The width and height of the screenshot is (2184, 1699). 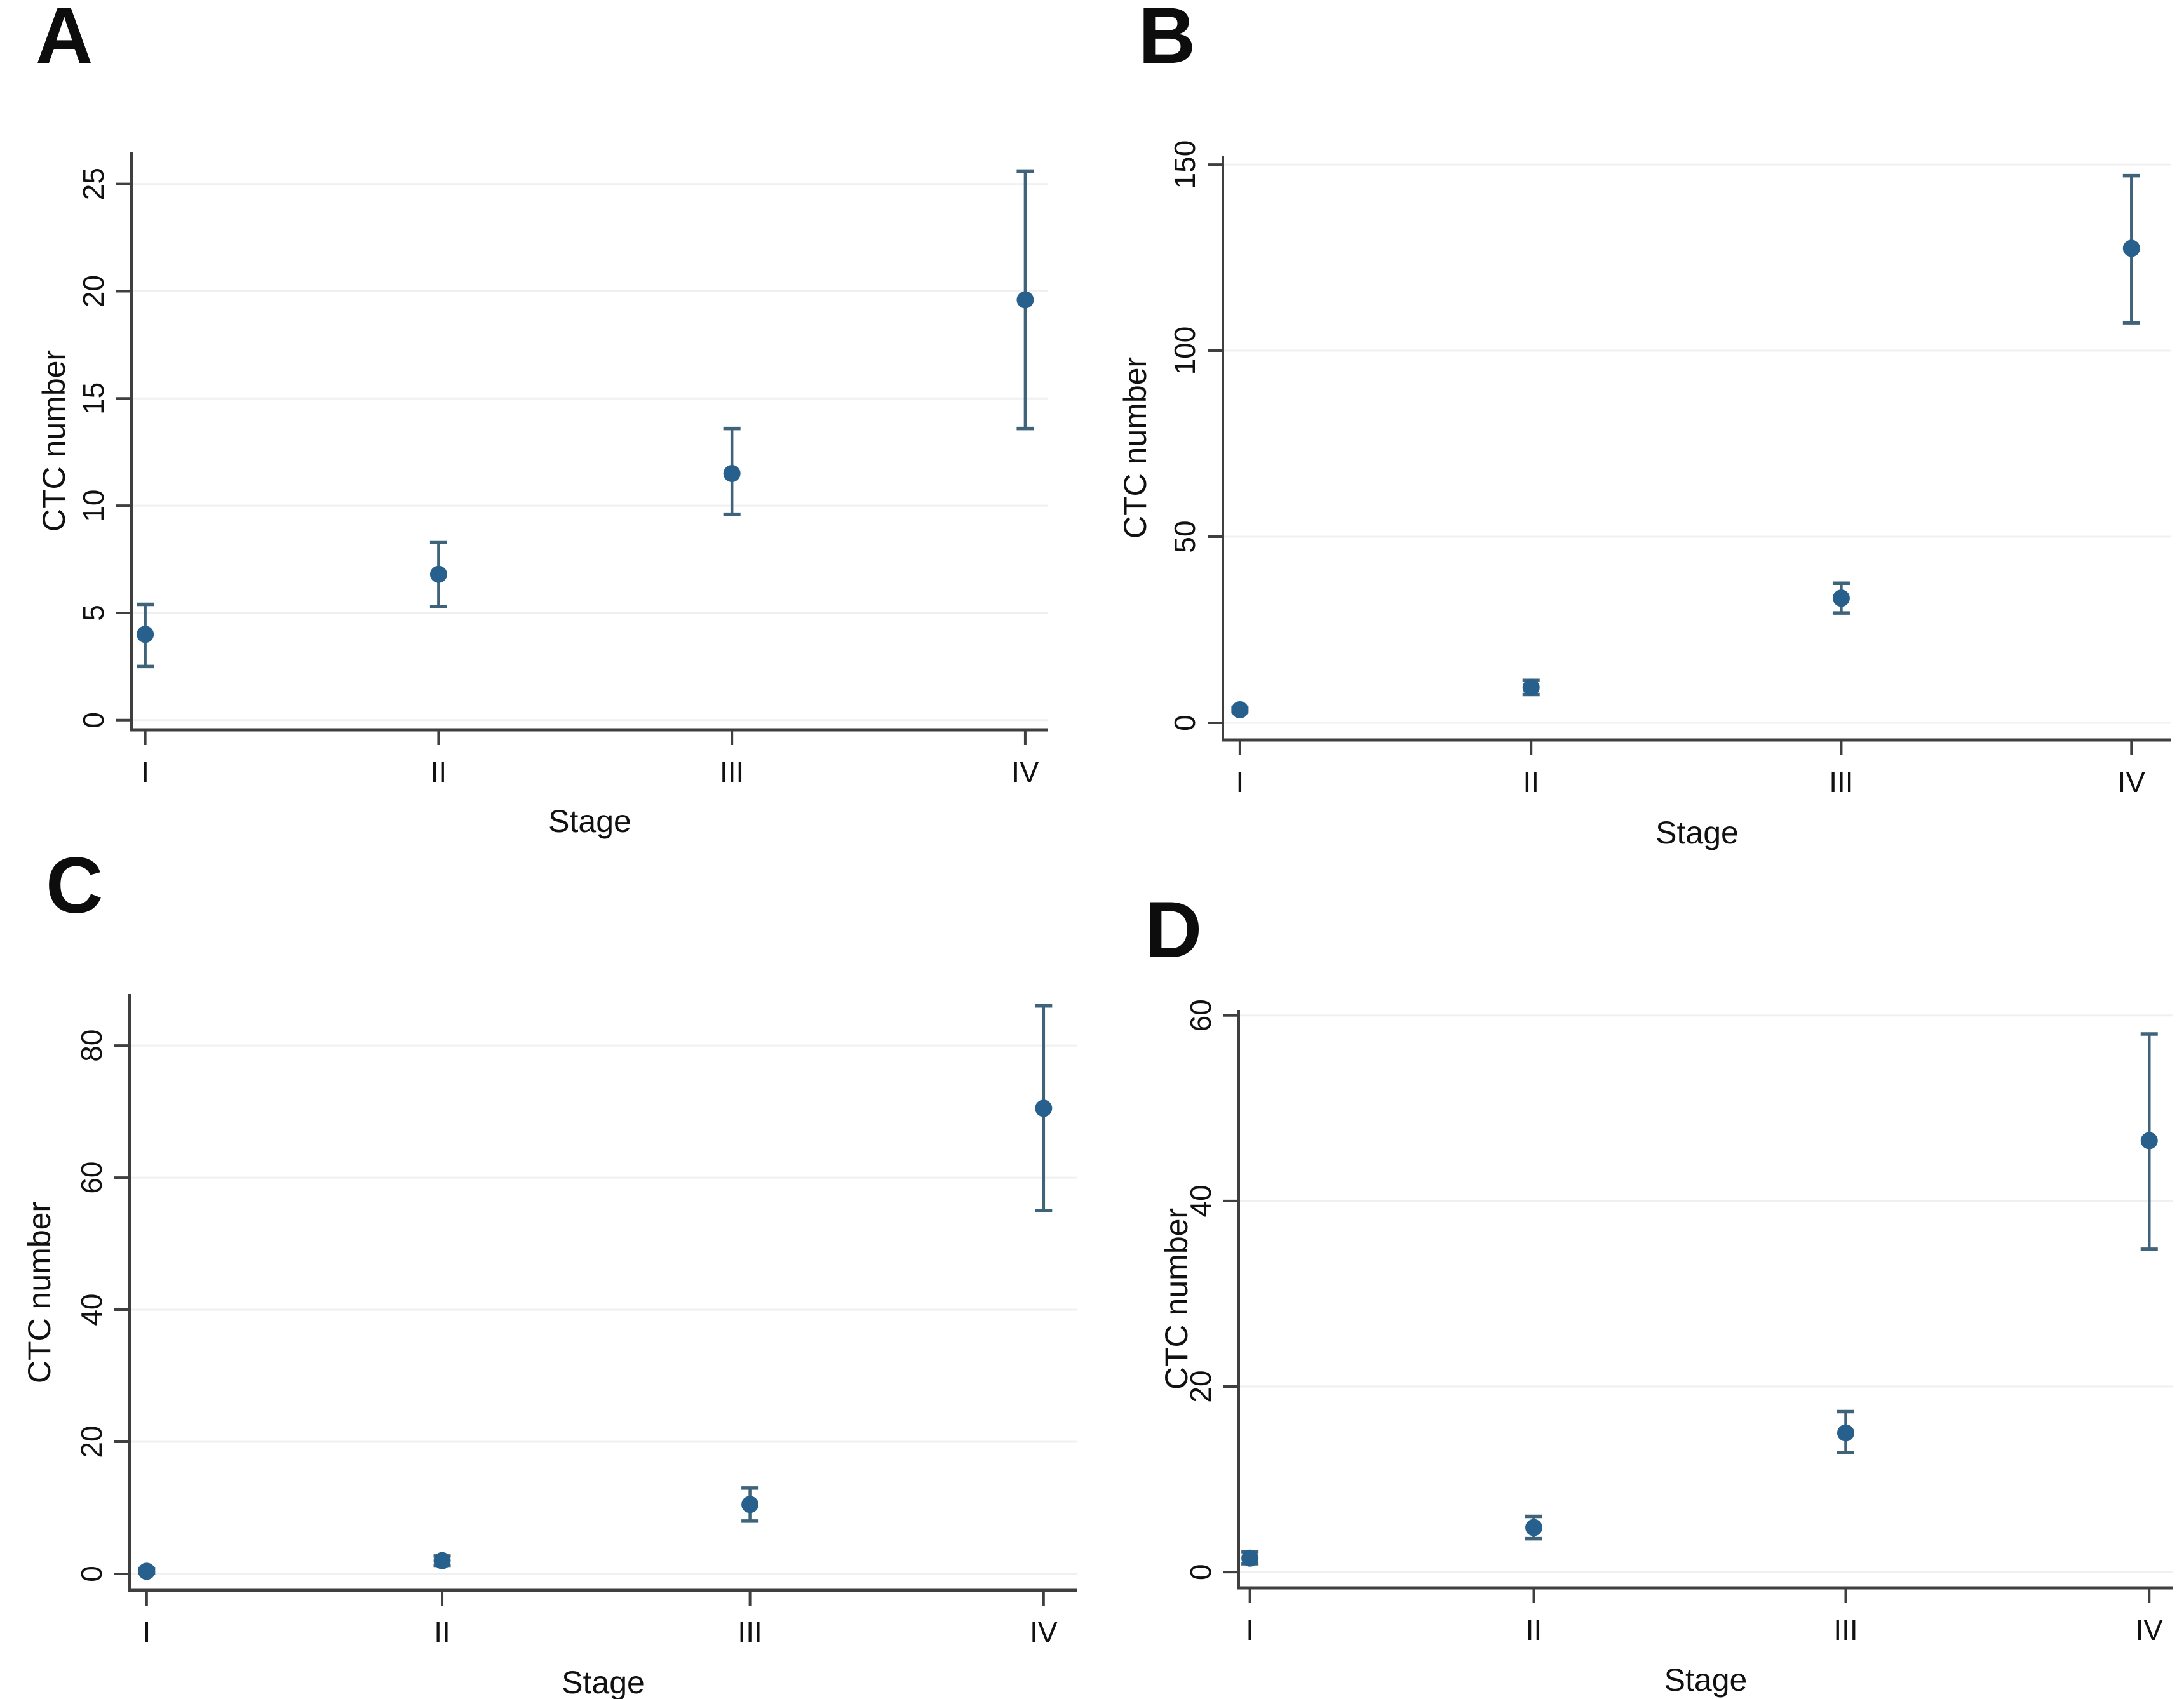 I want to click on y-tick-label-b: 150, so click(x=1184, y=164).